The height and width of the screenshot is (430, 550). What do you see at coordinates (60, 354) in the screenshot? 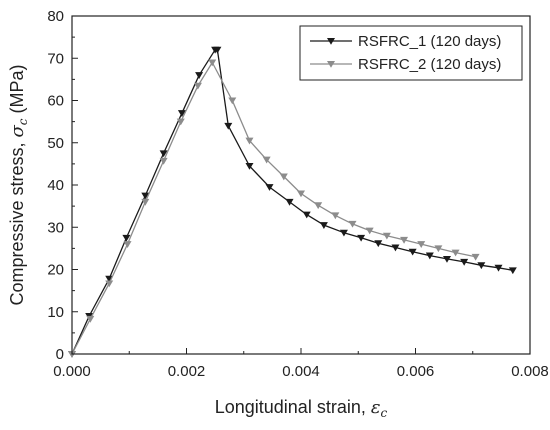
I see `y-tick-label: 0` at bounding box center [60, 354].